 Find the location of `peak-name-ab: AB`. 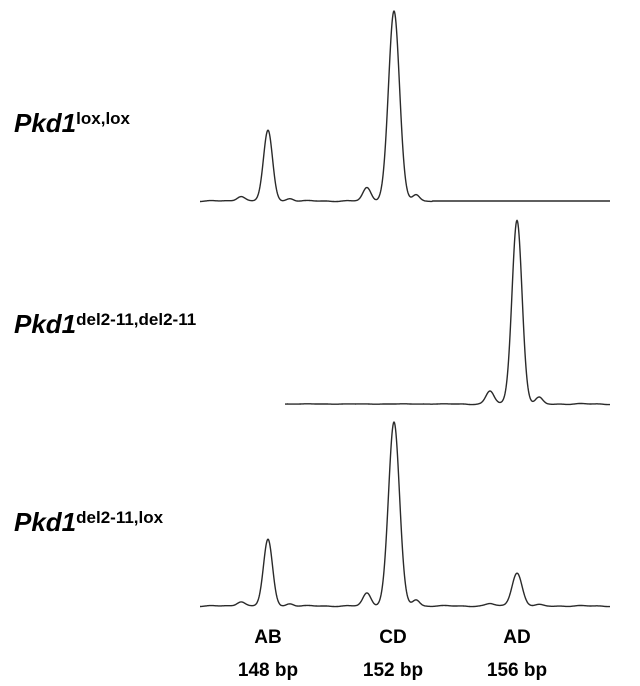

peak-name-ab: AB is located at coordinates (268, 637).